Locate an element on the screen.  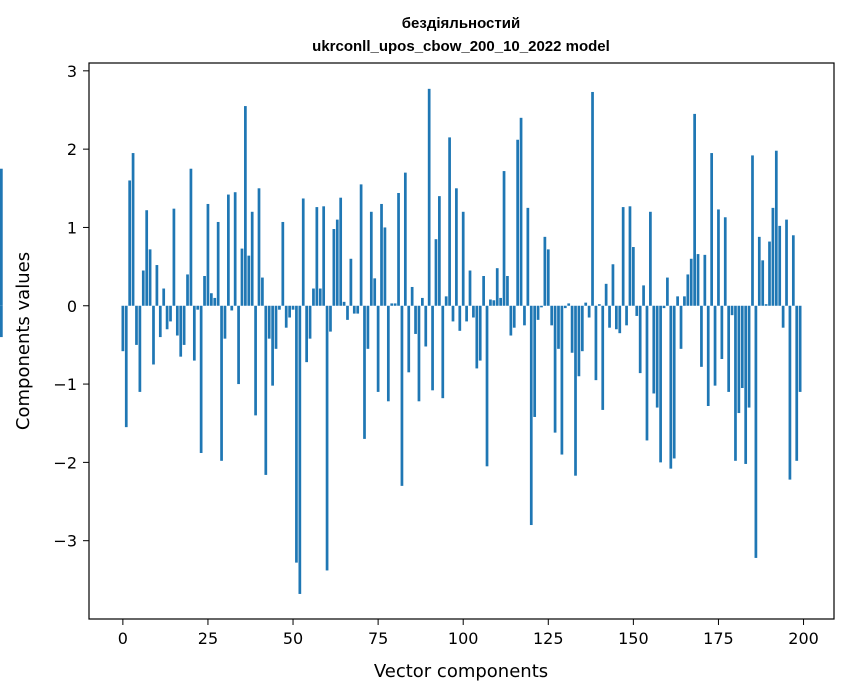
y-tick-label: −1 is located at coordinates (65, 384).